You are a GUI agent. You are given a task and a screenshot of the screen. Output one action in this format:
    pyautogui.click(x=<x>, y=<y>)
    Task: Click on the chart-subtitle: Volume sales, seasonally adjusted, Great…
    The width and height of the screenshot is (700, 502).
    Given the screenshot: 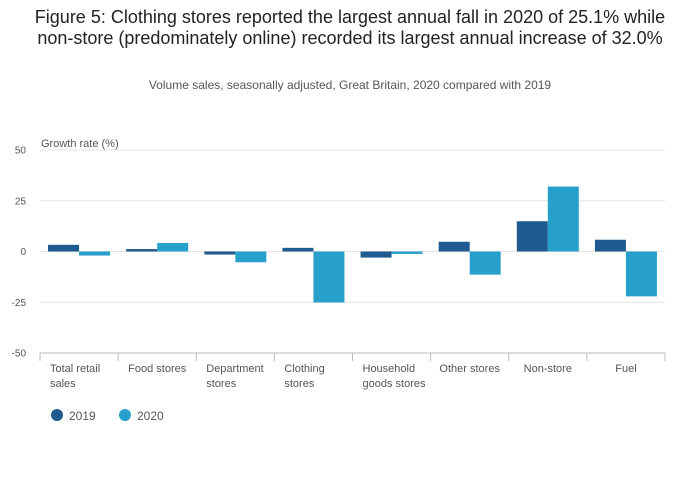 What is the action you would take?
    pyautogui.click(x=350, y=85)
    